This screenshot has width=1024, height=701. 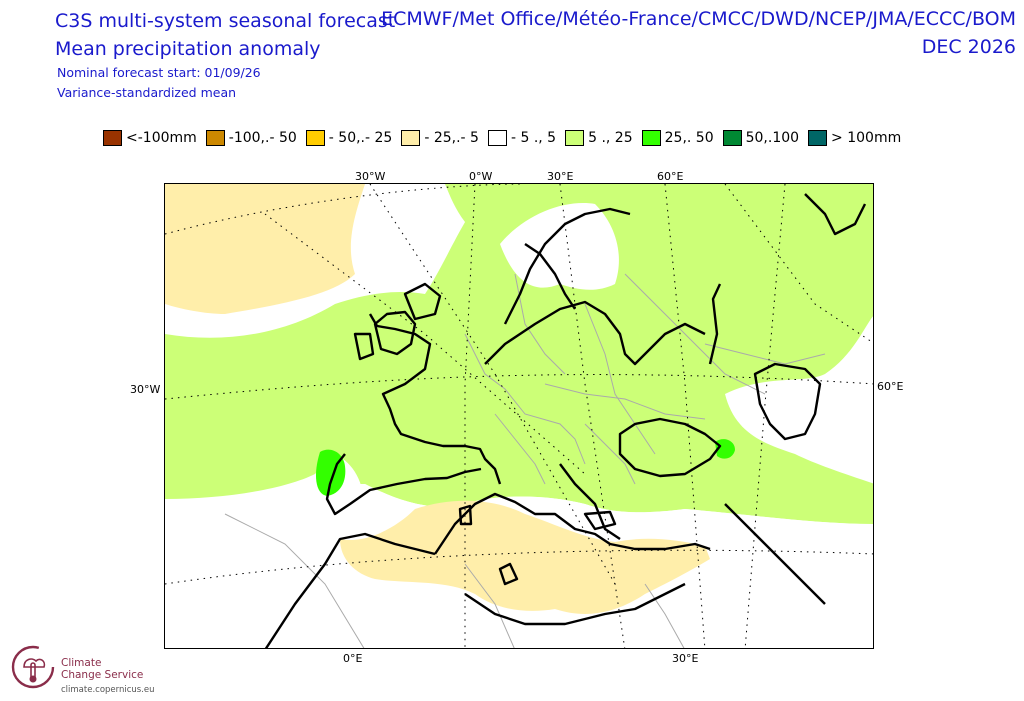 What do you see at coordinates (525, 203) in the screenshot?
I see `neutral-region-north` at bounding box center [525, 203].